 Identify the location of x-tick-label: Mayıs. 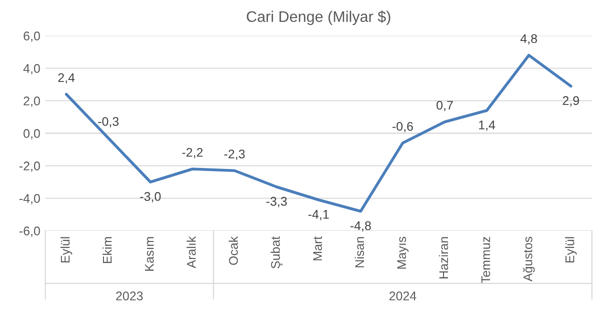
(403, 252).